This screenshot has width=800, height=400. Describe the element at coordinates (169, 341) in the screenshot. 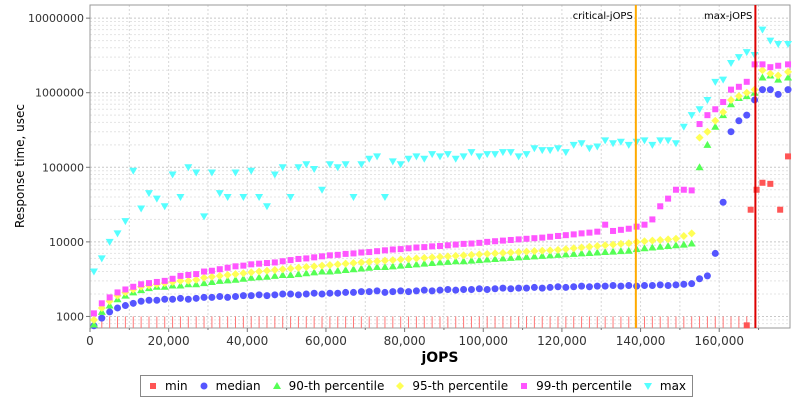

I see `x-tick-label: 20,000` at that location.